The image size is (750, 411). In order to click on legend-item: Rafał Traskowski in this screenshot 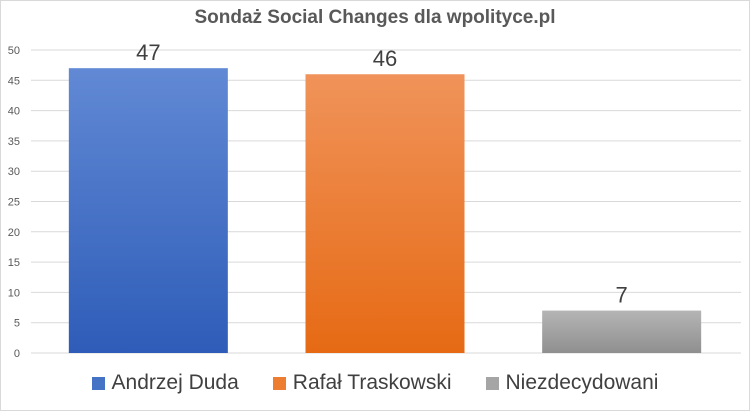, I will do `click(362, 383)`.